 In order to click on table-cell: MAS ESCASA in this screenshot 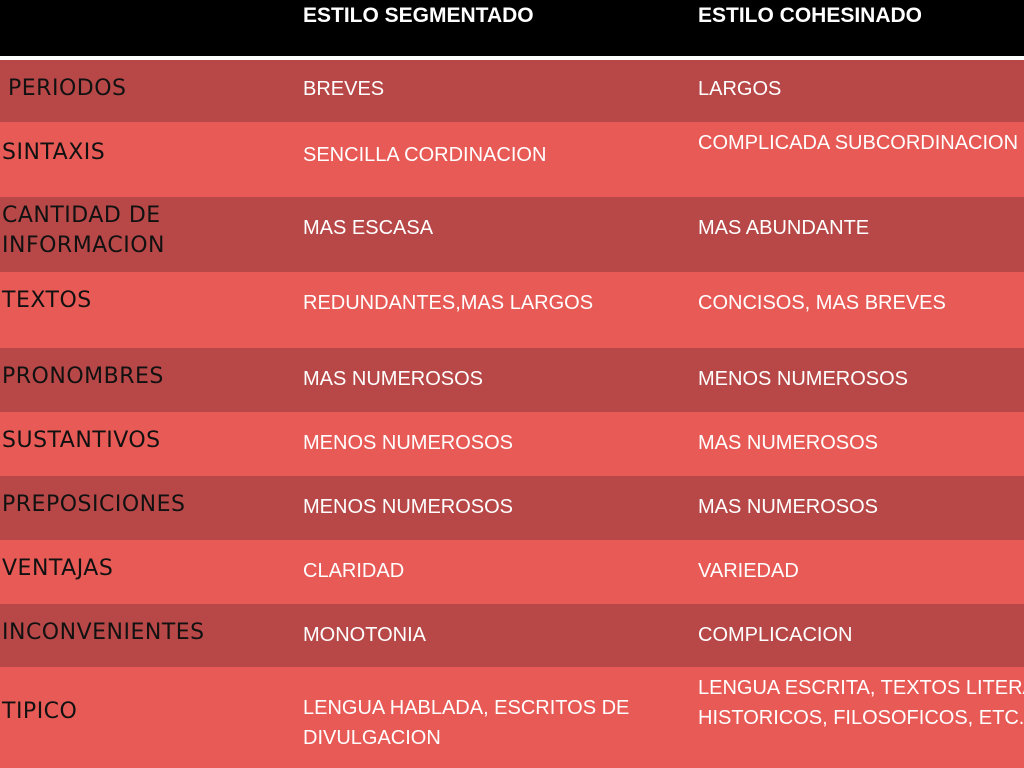, I will do `click(368, 228)`.